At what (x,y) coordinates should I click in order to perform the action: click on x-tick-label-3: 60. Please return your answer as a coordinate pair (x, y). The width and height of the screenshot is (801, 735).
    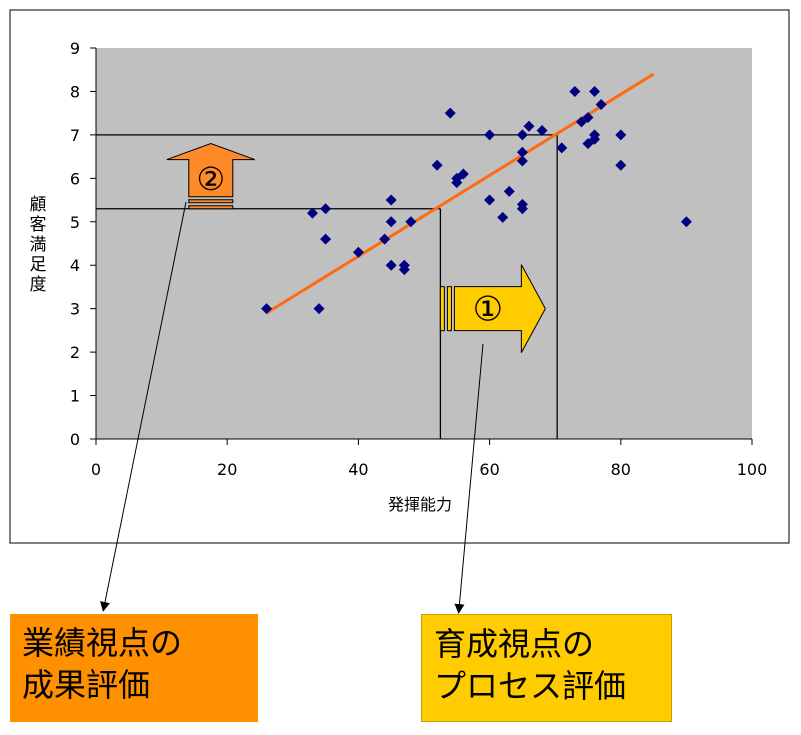
    Looking at the image, I should click on (489, 469).